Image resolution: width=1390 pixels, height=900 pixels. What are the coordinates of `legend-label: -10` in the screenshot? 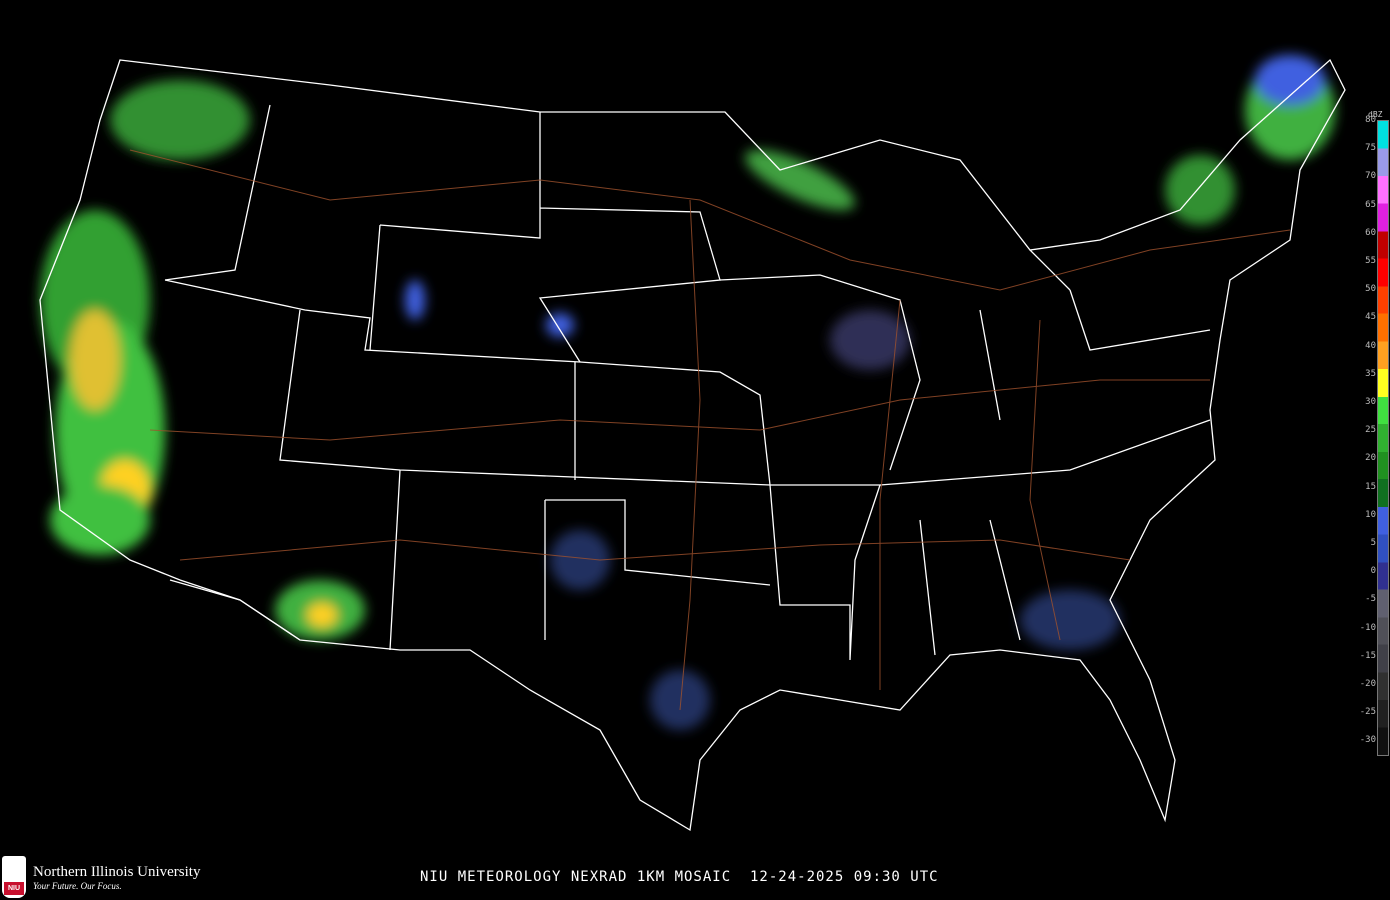 It's located at (1367, 627).